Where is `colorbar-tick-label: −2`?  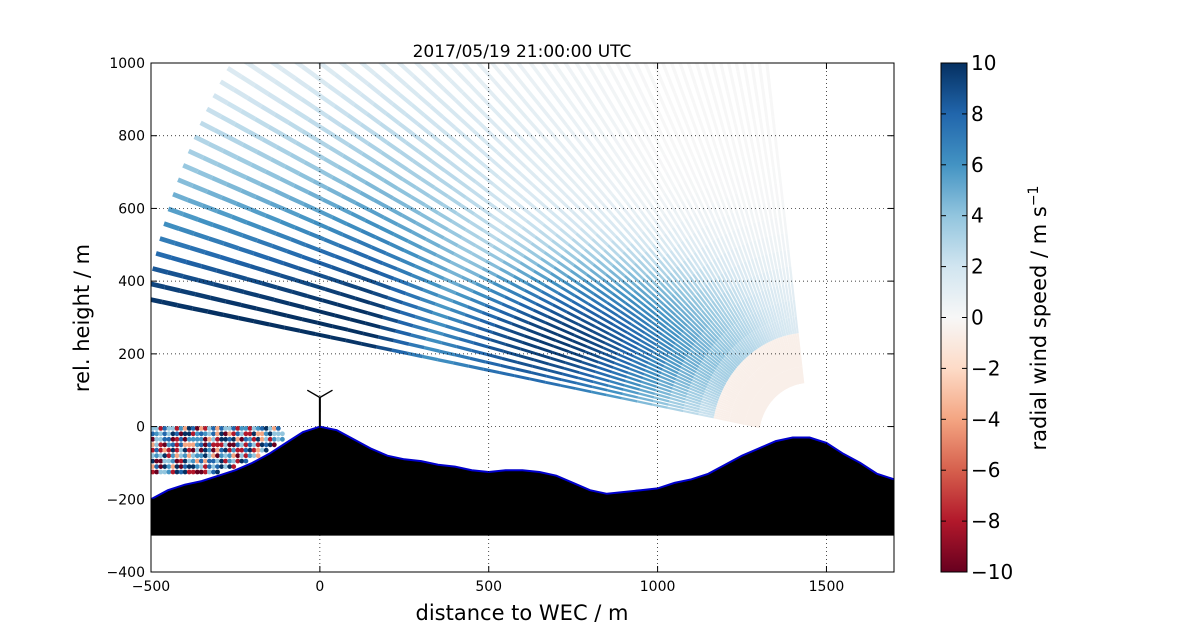
colorbar-tick-label: −2 is located at coordinates (985, 368).